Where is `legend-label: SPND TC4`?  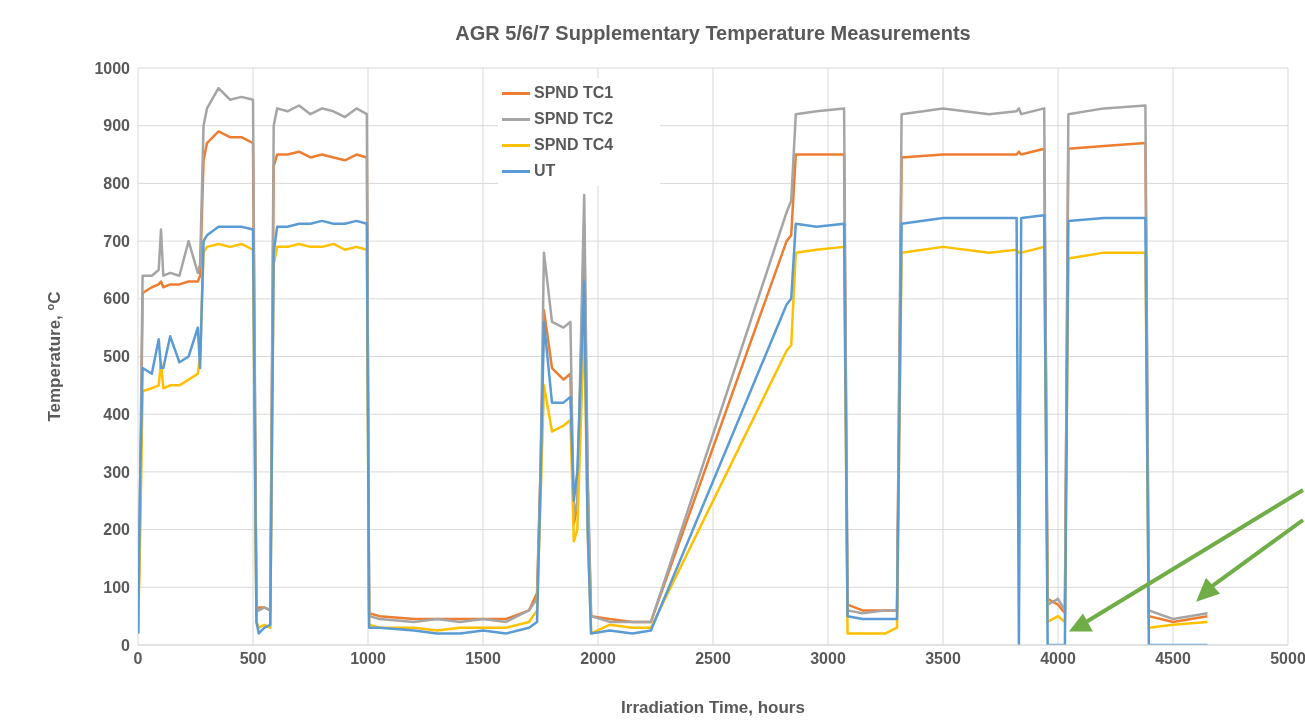
legend-label: SPND TC4 is located at coordinates (574, 145).